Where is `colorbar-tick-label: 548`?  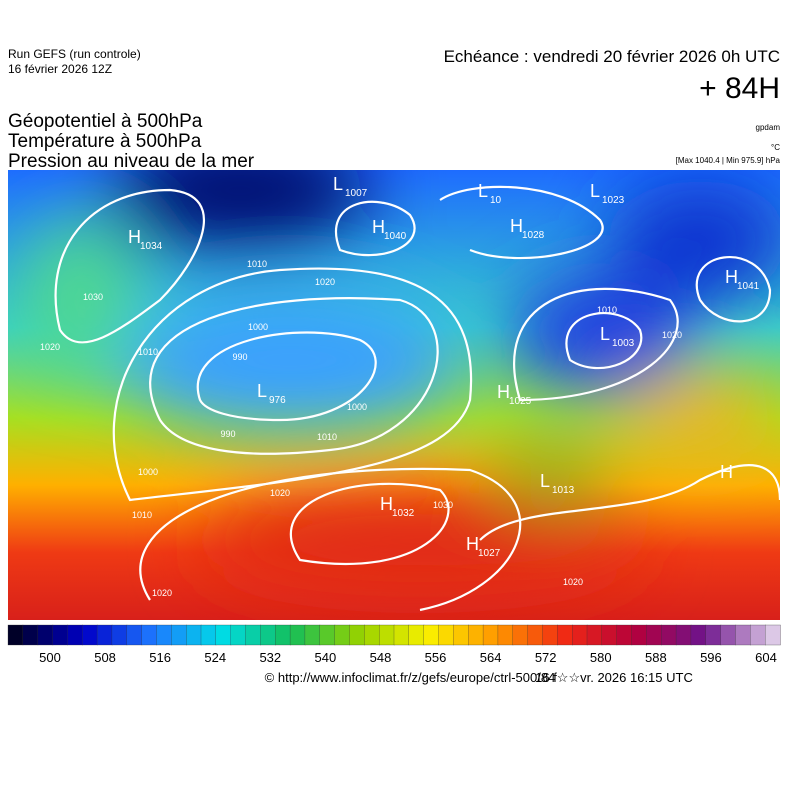
colorbar-tick-label: 548 is located at coordinates (381, 657).